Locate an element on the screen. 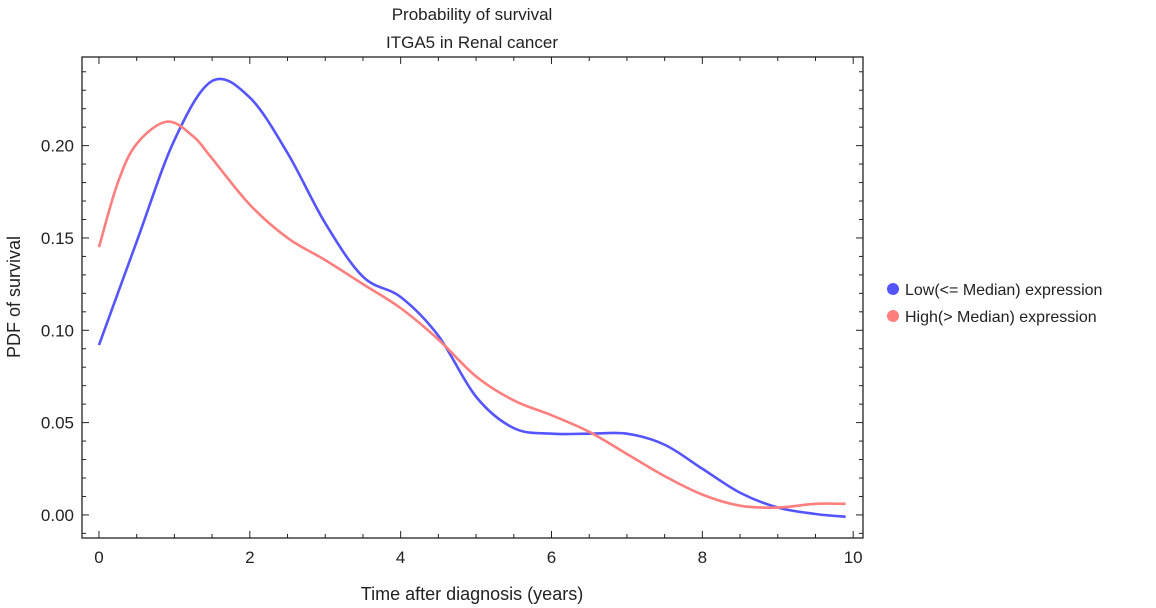 This screenshot has width=1156, height=608. y-axis-label: PDF of survival is located at coordinates (14, 297).